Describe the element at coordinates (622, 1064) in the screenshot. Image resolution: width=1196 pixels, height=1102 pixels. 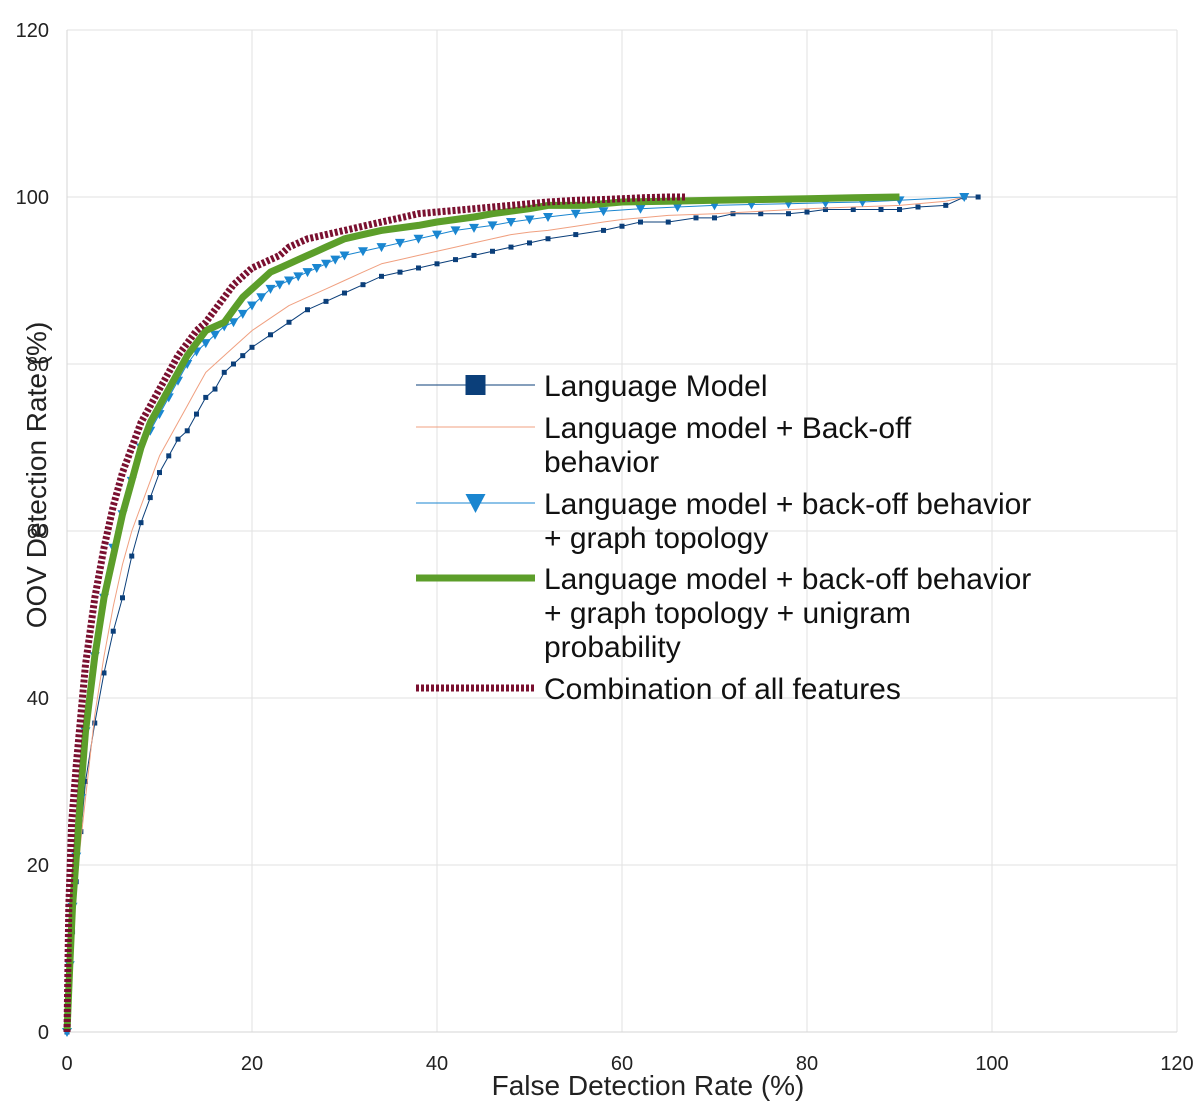
I see `x-tick-label-3: 60` at that location.